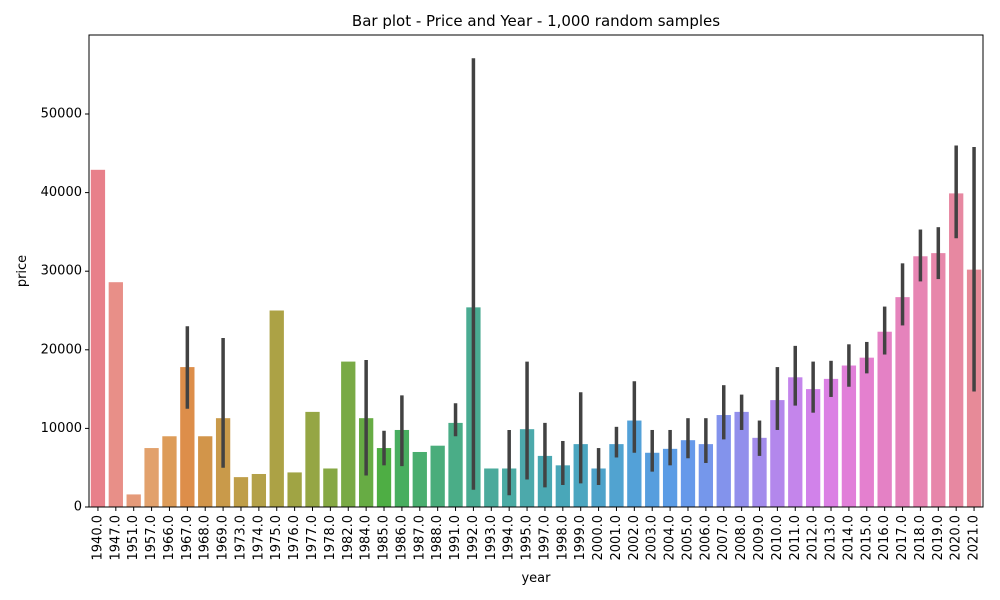 The width and height of the screenshot is (1000, 600). What do you see at coordinates (294, 489) in the screenshot?
I see `bar-1976.0` at bounding box center [294, 489].